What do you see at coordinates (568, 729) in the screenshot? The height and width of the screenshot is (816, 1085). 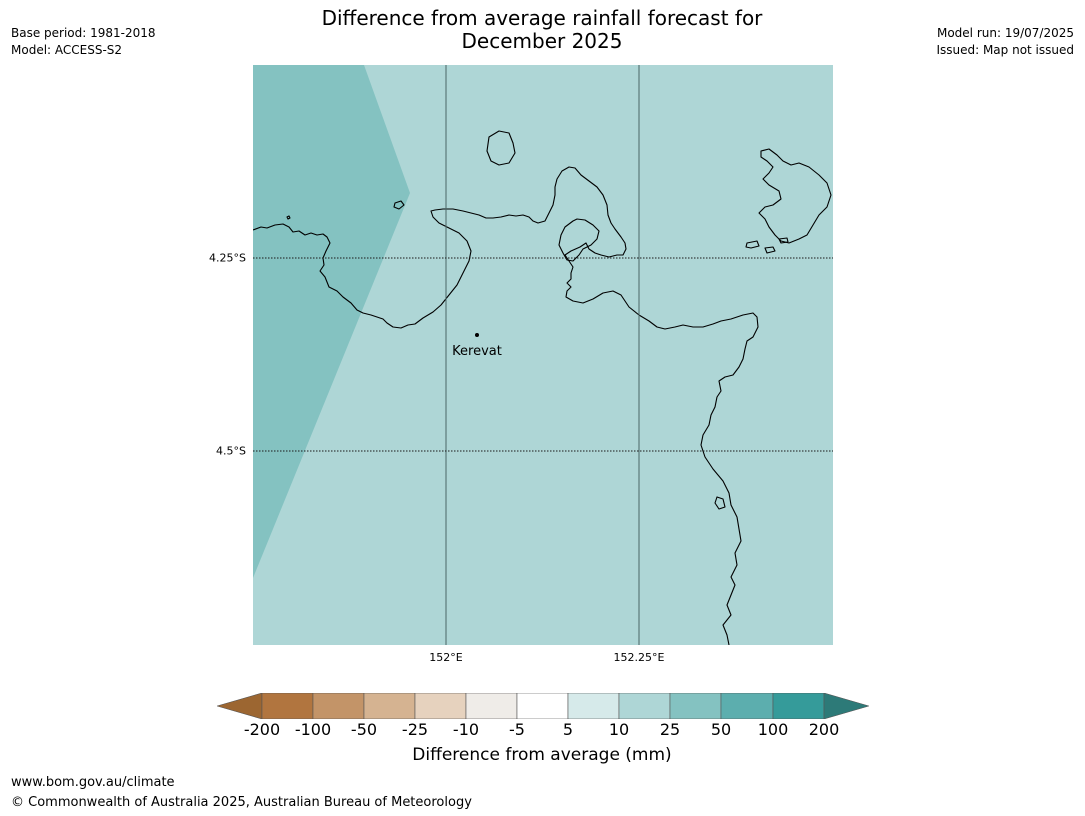 I see `legend-label: 5` at bounding box center [568, 729].